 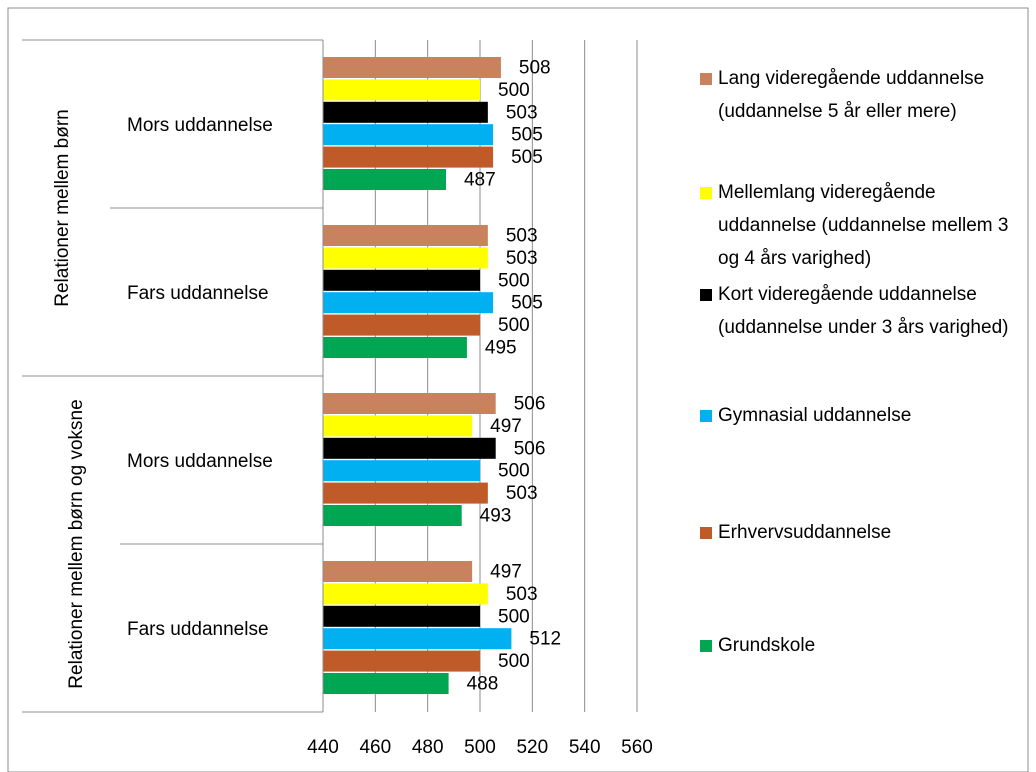 What do you see at coordinates (535, 68) in the screenshot?
I see `value-label: 508` at bounding box center [535, 68].